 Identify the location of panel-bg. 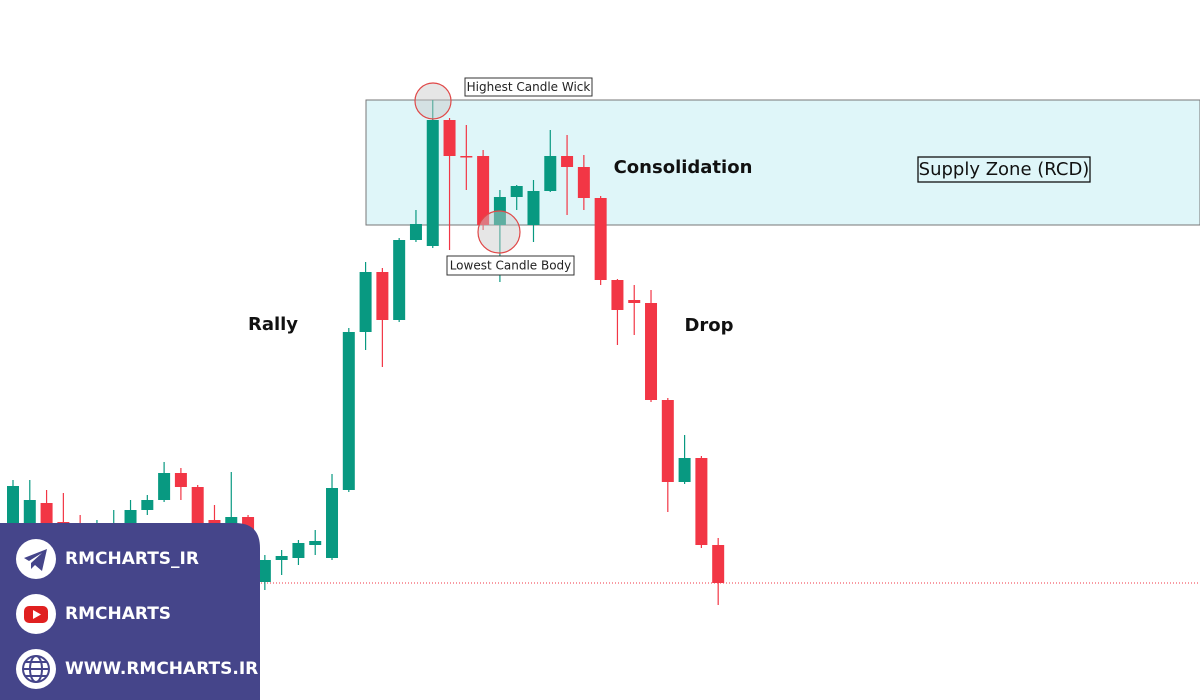
(130, 611).